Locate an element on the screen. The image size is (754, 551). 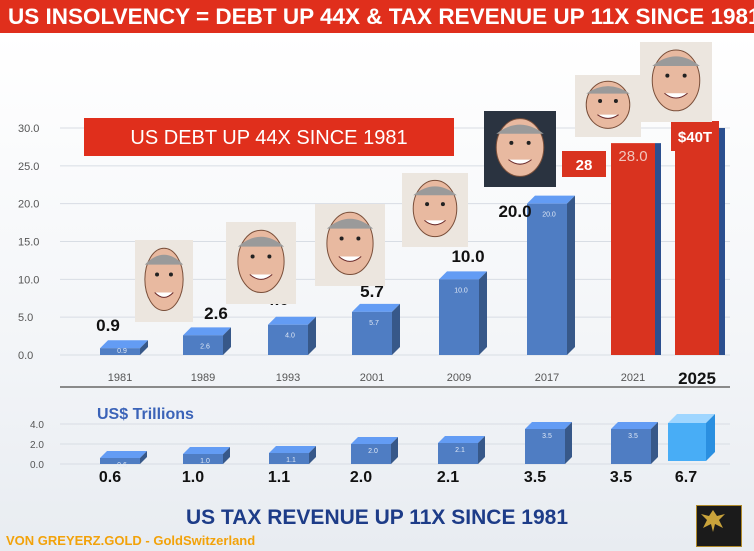
debt-x-tick-label: 2001 is located at coordinates (372, 378).